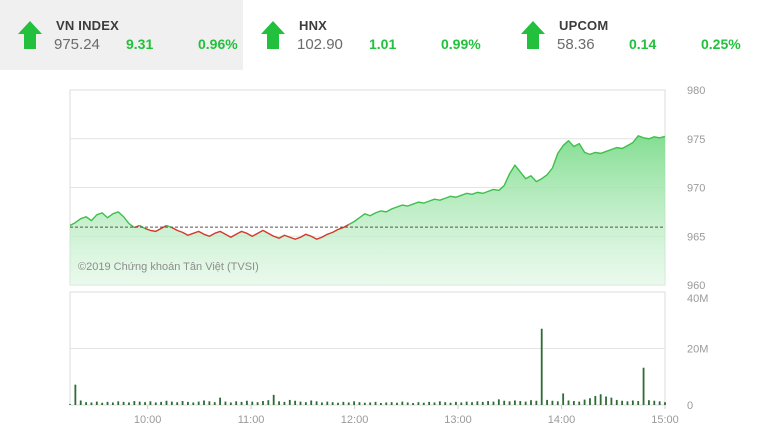 This screenshot has height=439, width=780. Describe the element at coordinates (313, 25) in the screenshot. I see `index-name-hnx: HNX` at that location.